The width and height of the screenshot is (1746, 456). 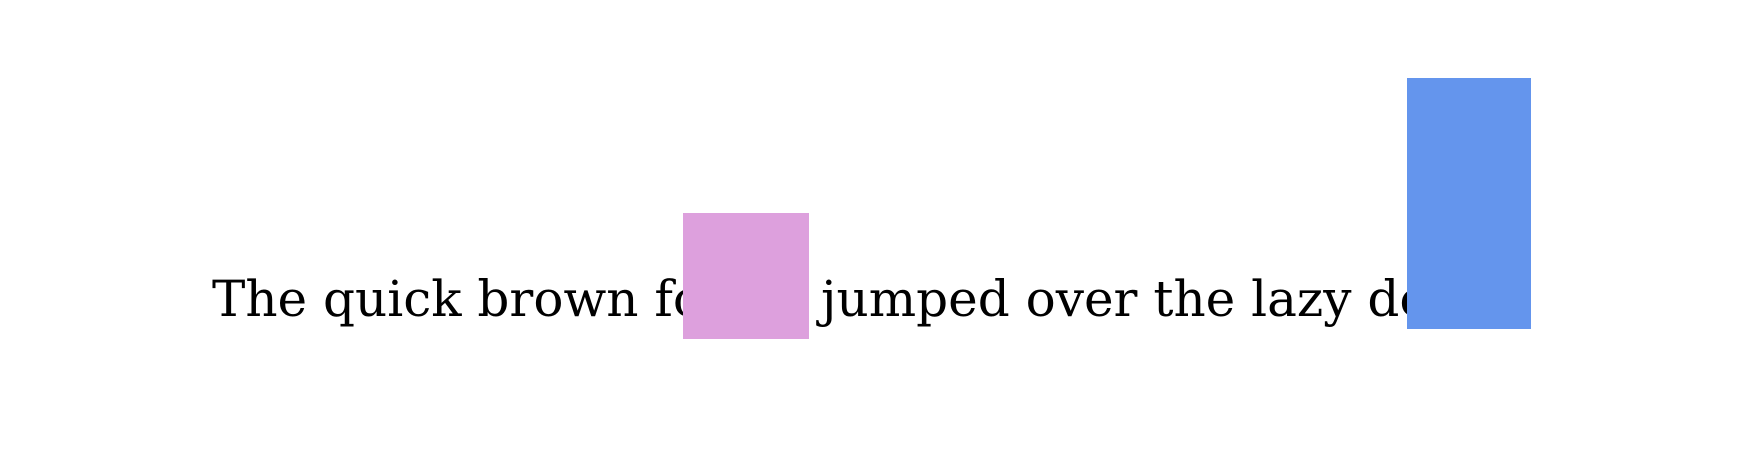 I want to click on pink-inline-box, so click(x=746, y=276).